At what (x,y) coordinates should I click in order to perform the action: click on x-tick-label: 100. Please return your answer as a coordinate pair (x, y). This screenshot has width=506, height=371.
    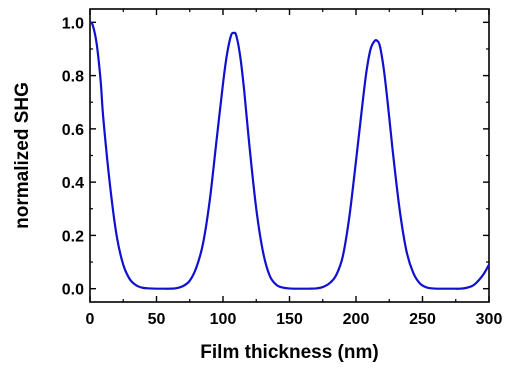
    Looking at the image, I should click on (223, 319).